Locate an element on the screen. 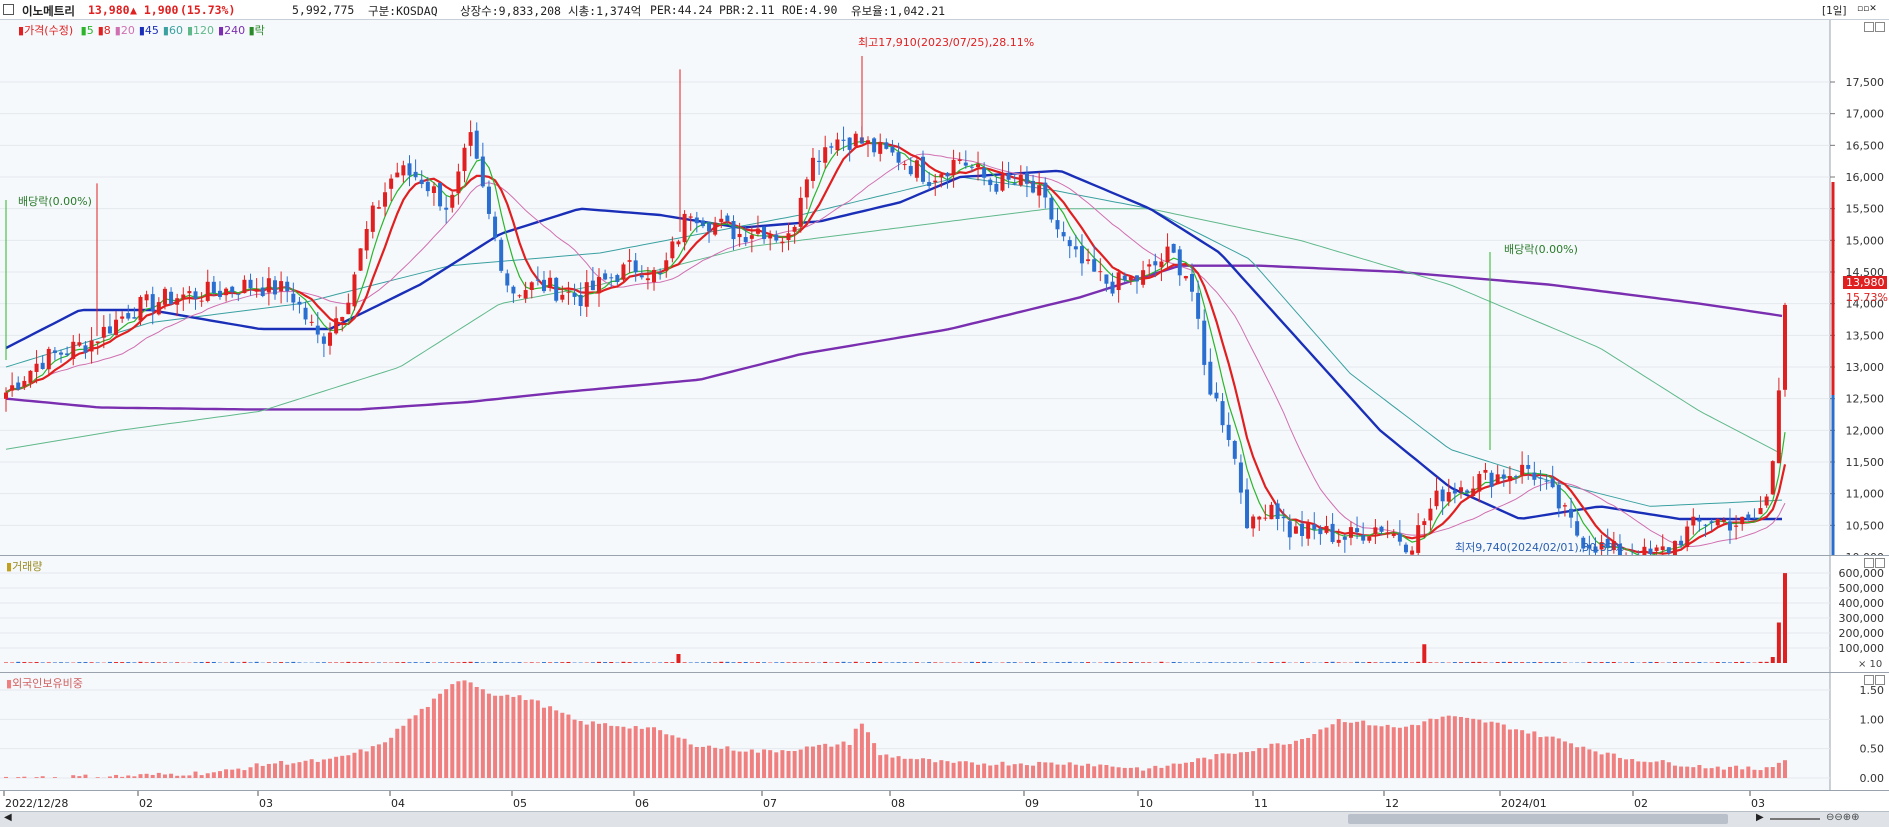 The width and height of the screenshot is (1889, 827). ma-legend-240: ▮240 is located at coordinates (231, 30).